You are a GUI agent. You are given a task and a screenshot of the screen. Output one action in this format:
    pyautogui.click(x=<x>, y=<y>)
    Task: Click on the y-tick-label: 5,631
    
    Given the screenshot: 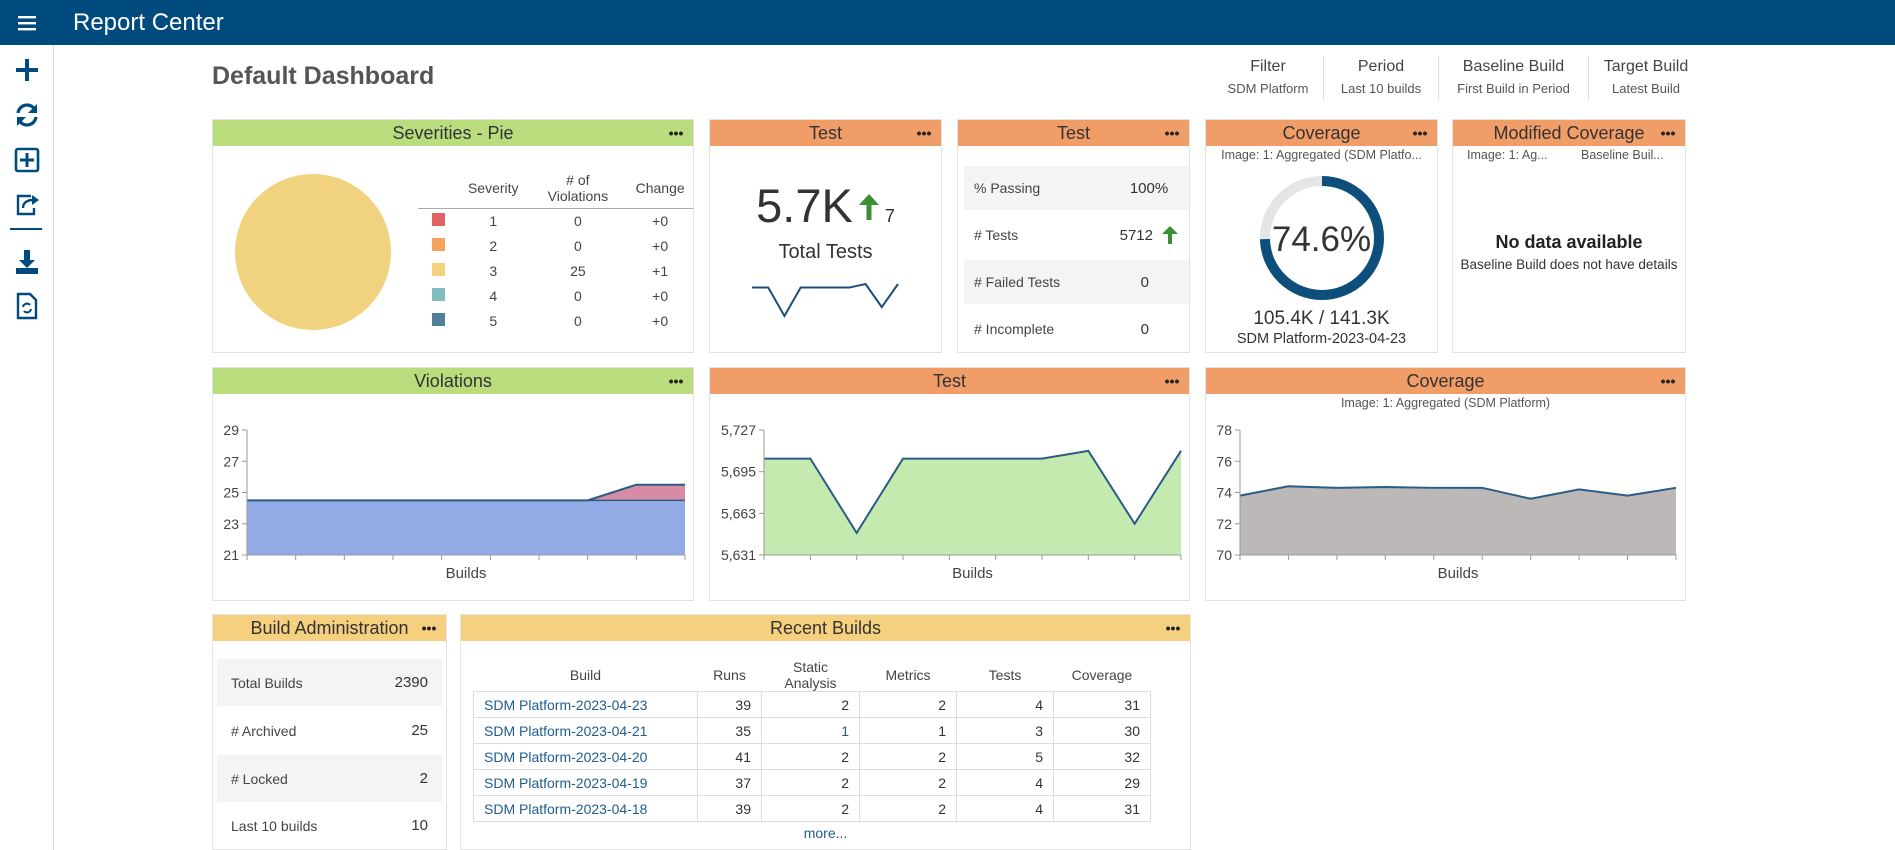 What is the action you would take?
    pyautogui.click(x=738, y=555)
    